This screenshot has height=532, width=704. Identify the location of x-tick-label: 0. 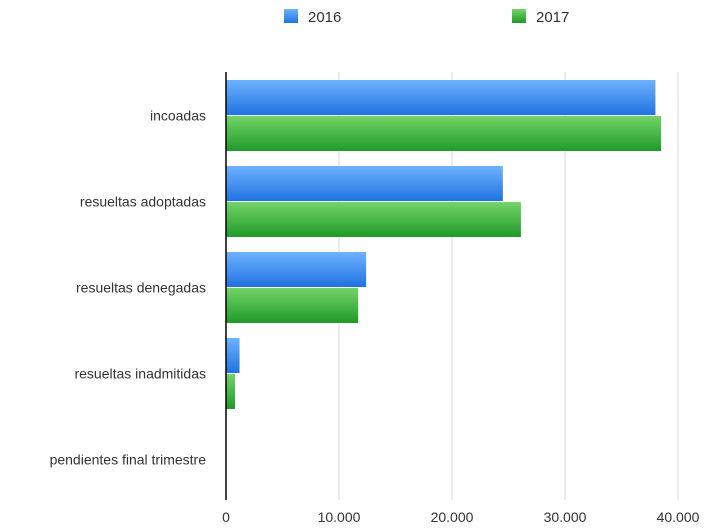
(226, 517).